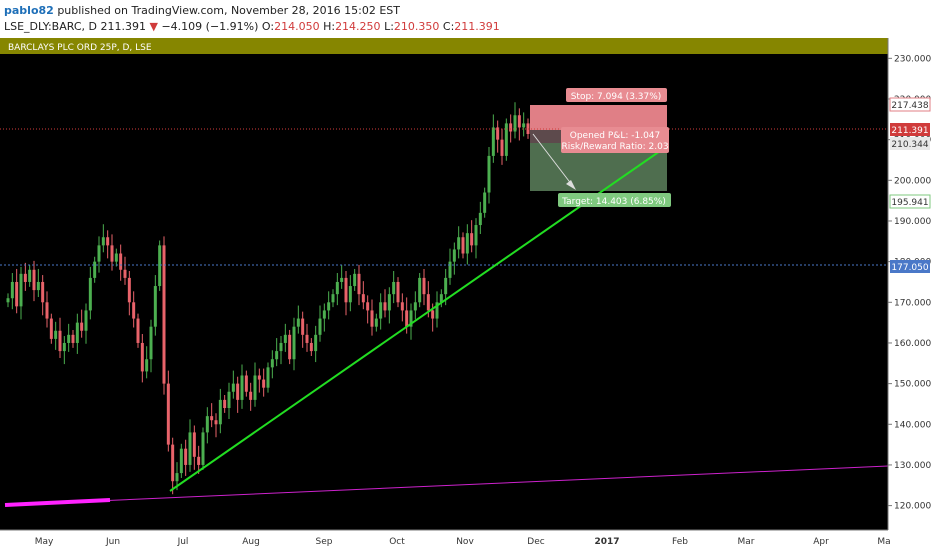 The height and width of the screenshot is (550, 932). I want to click on price-change: −4.109 (−1.91%), so click(210, 26).